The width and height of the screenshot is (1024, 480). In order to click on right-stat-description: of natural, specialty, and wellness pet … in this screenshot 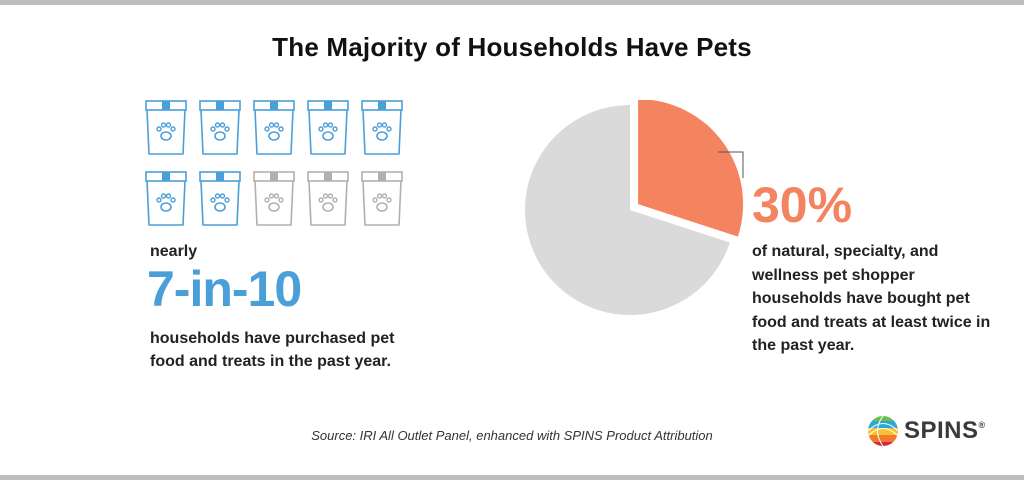, I will do `click(871, 298)`.